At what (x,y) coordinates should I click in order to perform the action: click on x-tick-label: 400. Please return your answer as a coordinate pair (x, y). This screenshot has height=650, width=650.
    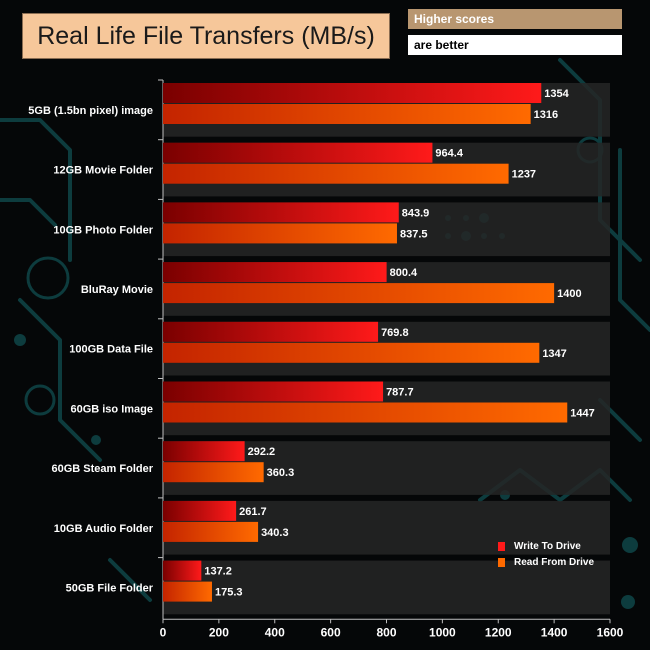
    Looking at the image, I should click on (275, 632).